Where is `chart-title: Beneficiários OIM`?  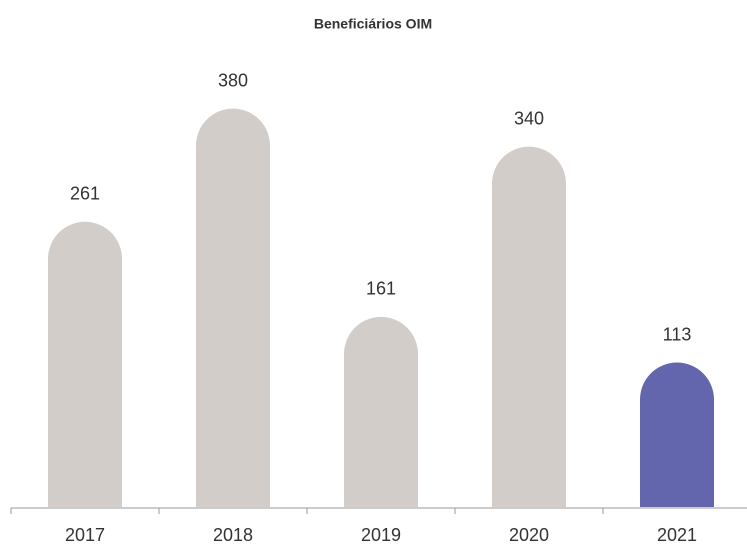
chart-title: Beneficiários OIM is located at coordinates (373, 24).